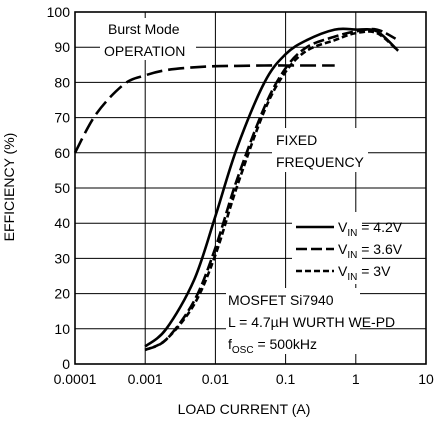 The width and height of the screenshot is (437, 423). I want to click on x-tick-label: 0.0001, so click(75, 379).